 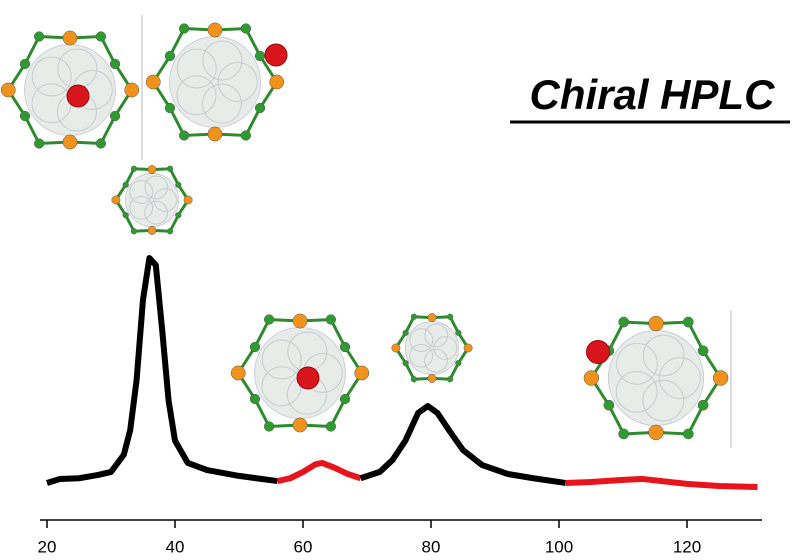 I want to click on x-tick-label: 60, so click(x=303, y=546).